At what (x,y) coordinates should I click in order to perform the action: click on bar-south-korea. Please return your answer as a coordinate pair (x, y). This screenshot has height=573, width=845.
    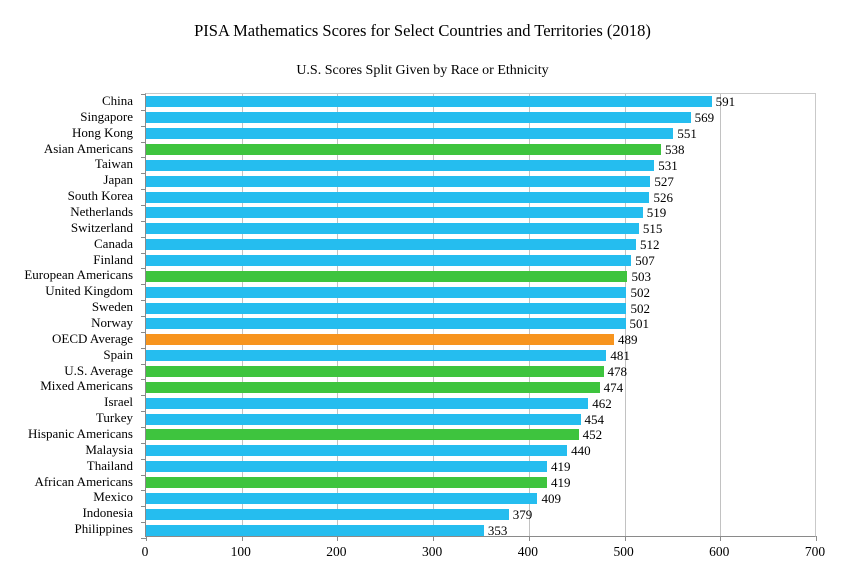
    Looking at the image, I should click on (398, 197).